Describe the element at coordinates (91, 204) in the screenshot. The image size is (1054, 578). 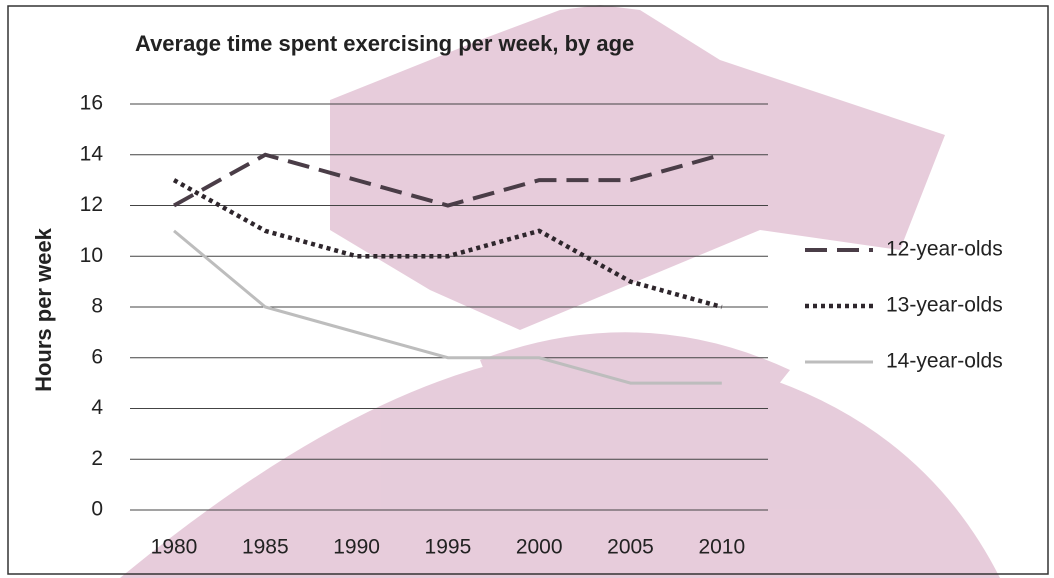
I see `y-tick-label: 12` at that location.